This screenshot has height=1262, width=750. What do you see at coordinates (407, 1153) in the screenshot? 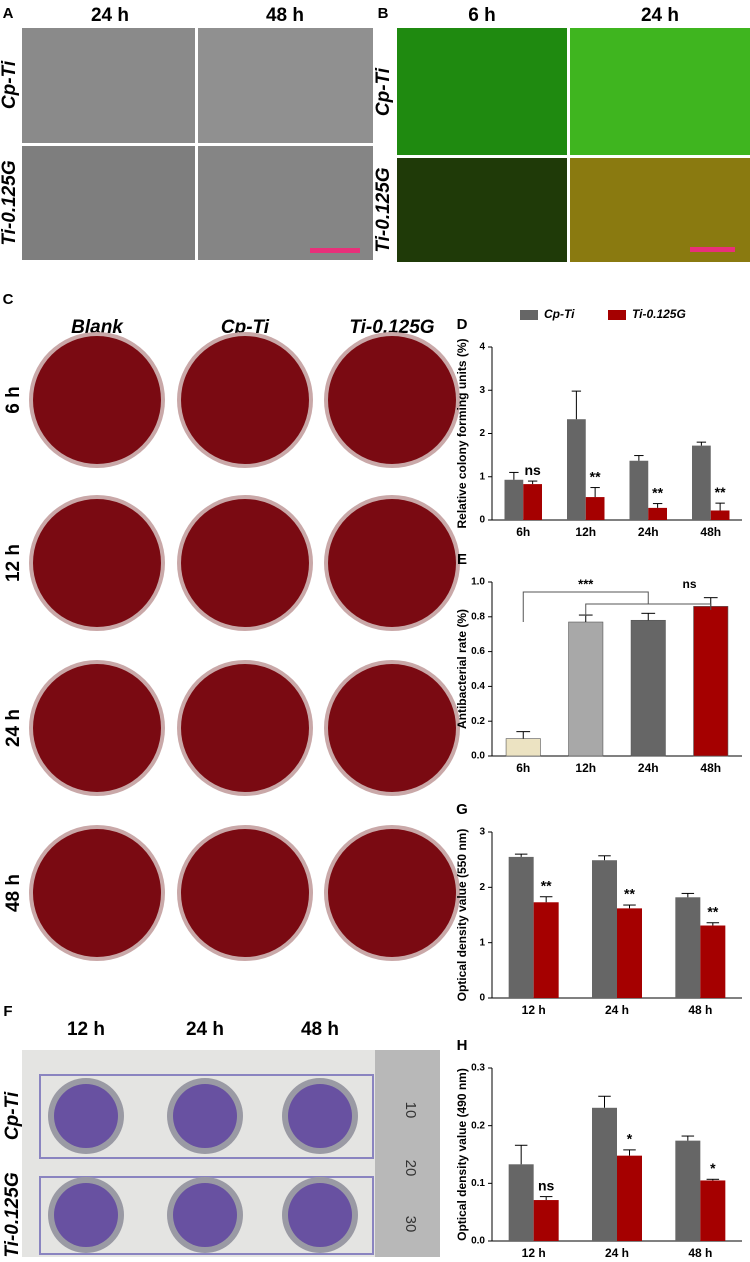
I see `ruler` at bounding box center [407, 1153].